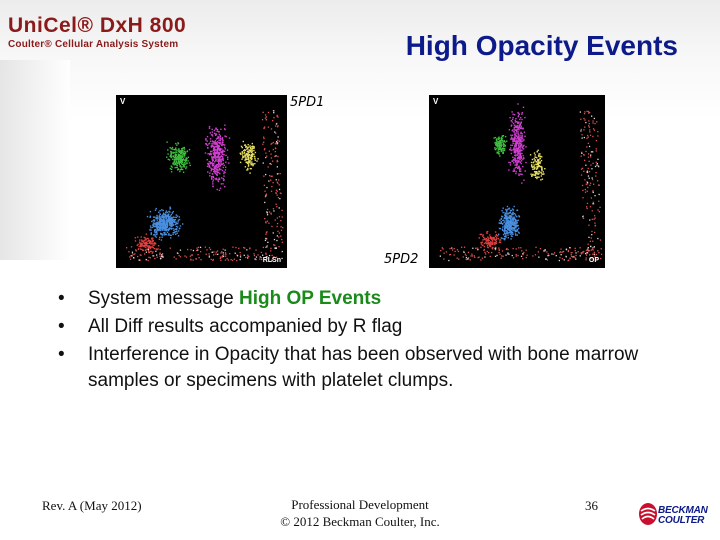 The image size is (720, 540). What do you see at coordinates (245, 326) in the screenshot?
I see `bullet-item-text: All Diff results accompanied by R flag` at bounding box center [245, 326].